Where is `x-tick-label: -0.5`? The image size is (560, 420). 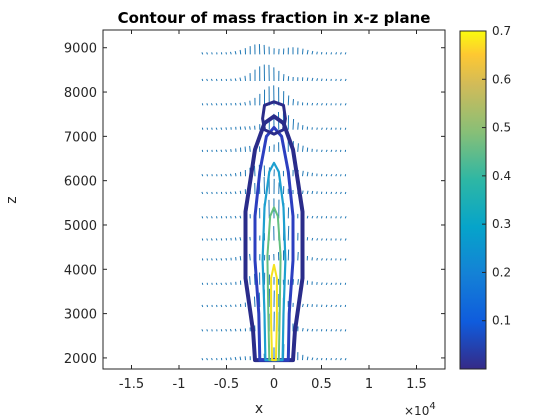
x-tick-label: -0.5 is located at coordinates (226, 384).